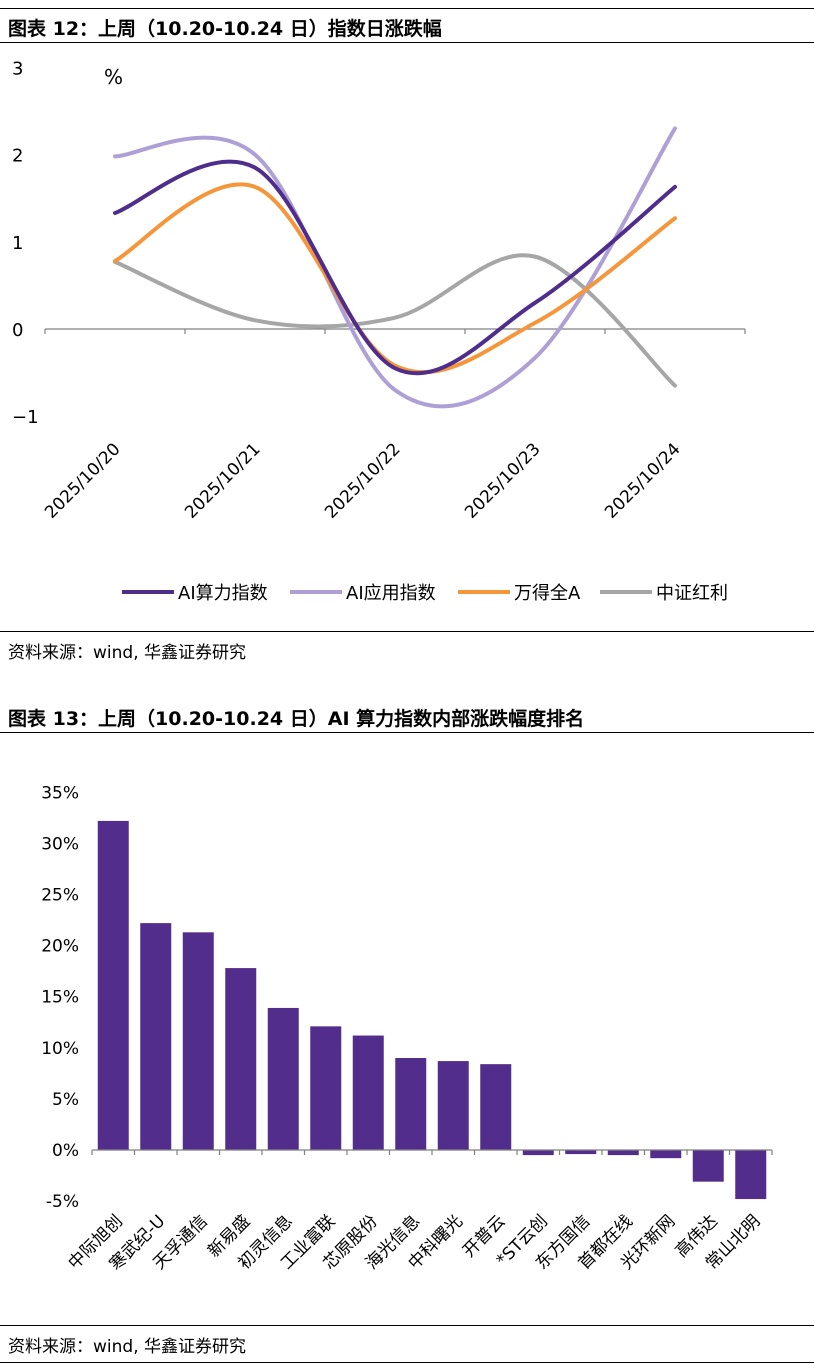 The image size is (814, 1370). Describe the element at coordinates (60, 844) in the screenshot. I see `y-tick-label: 30%` at that location.